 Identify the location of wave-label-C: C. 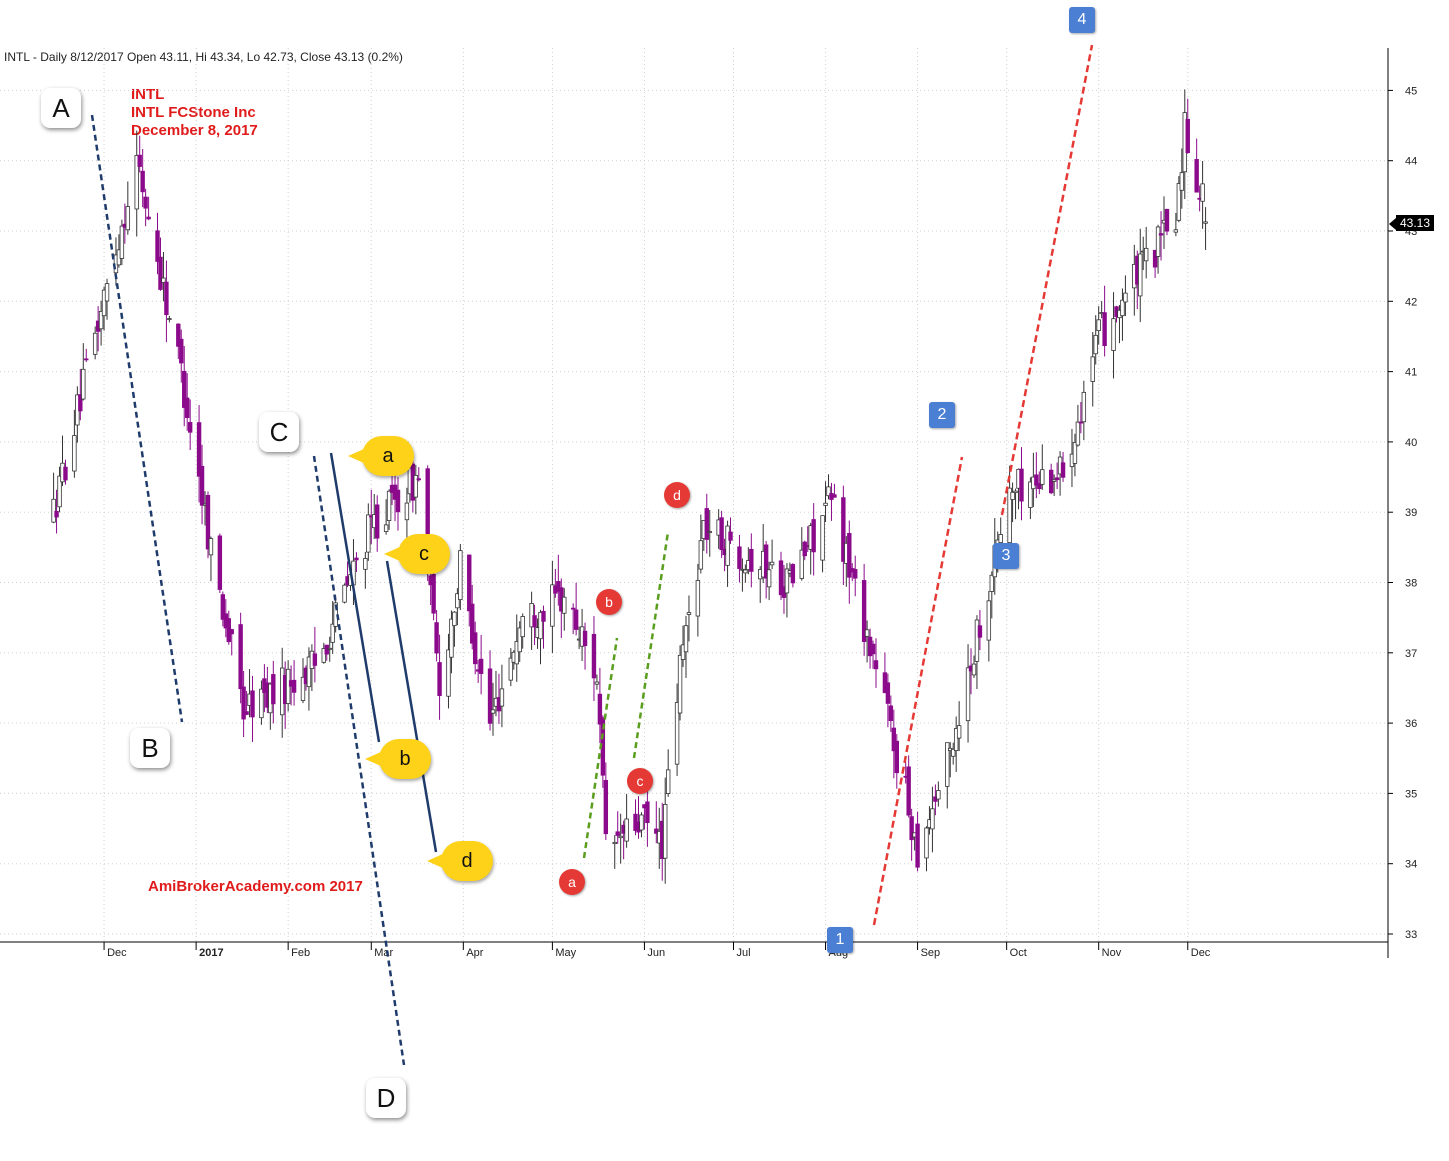
(279, 432).